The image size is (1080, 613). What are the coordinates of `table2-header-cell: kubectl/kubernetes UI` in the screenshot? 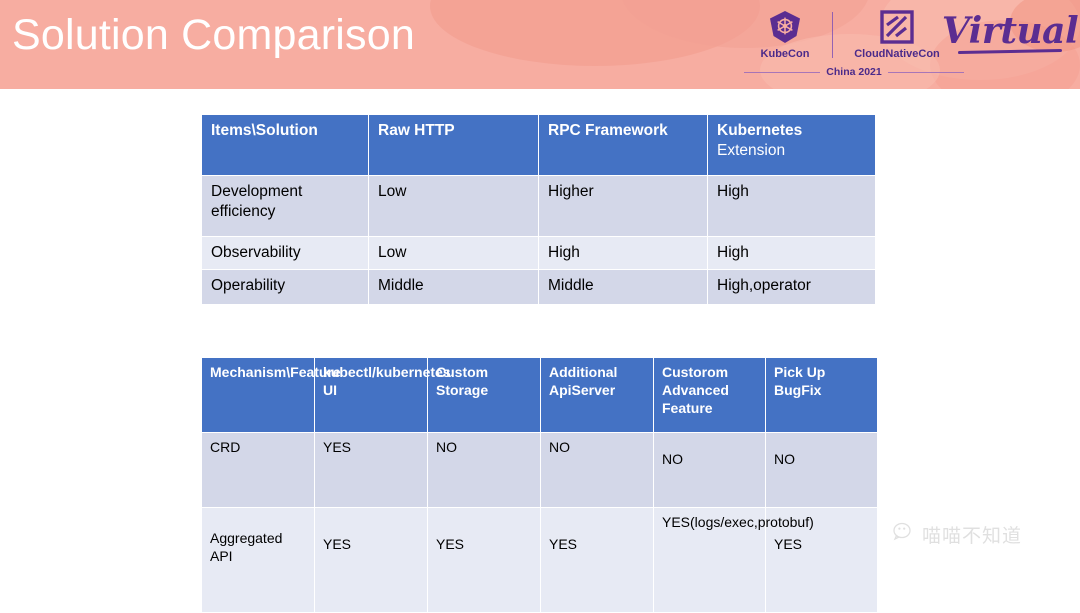 It's located at (383, 395).